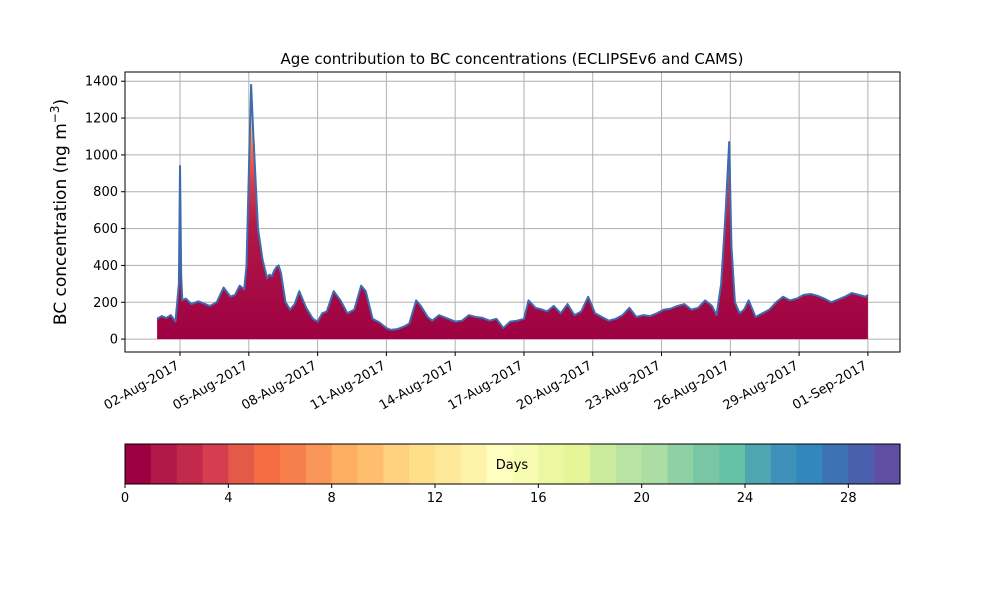  What do you see at coordinates (55, 114) in the screenshot?
I see `y-axis-label-exponent: −3` at bounding box center [55, 114].